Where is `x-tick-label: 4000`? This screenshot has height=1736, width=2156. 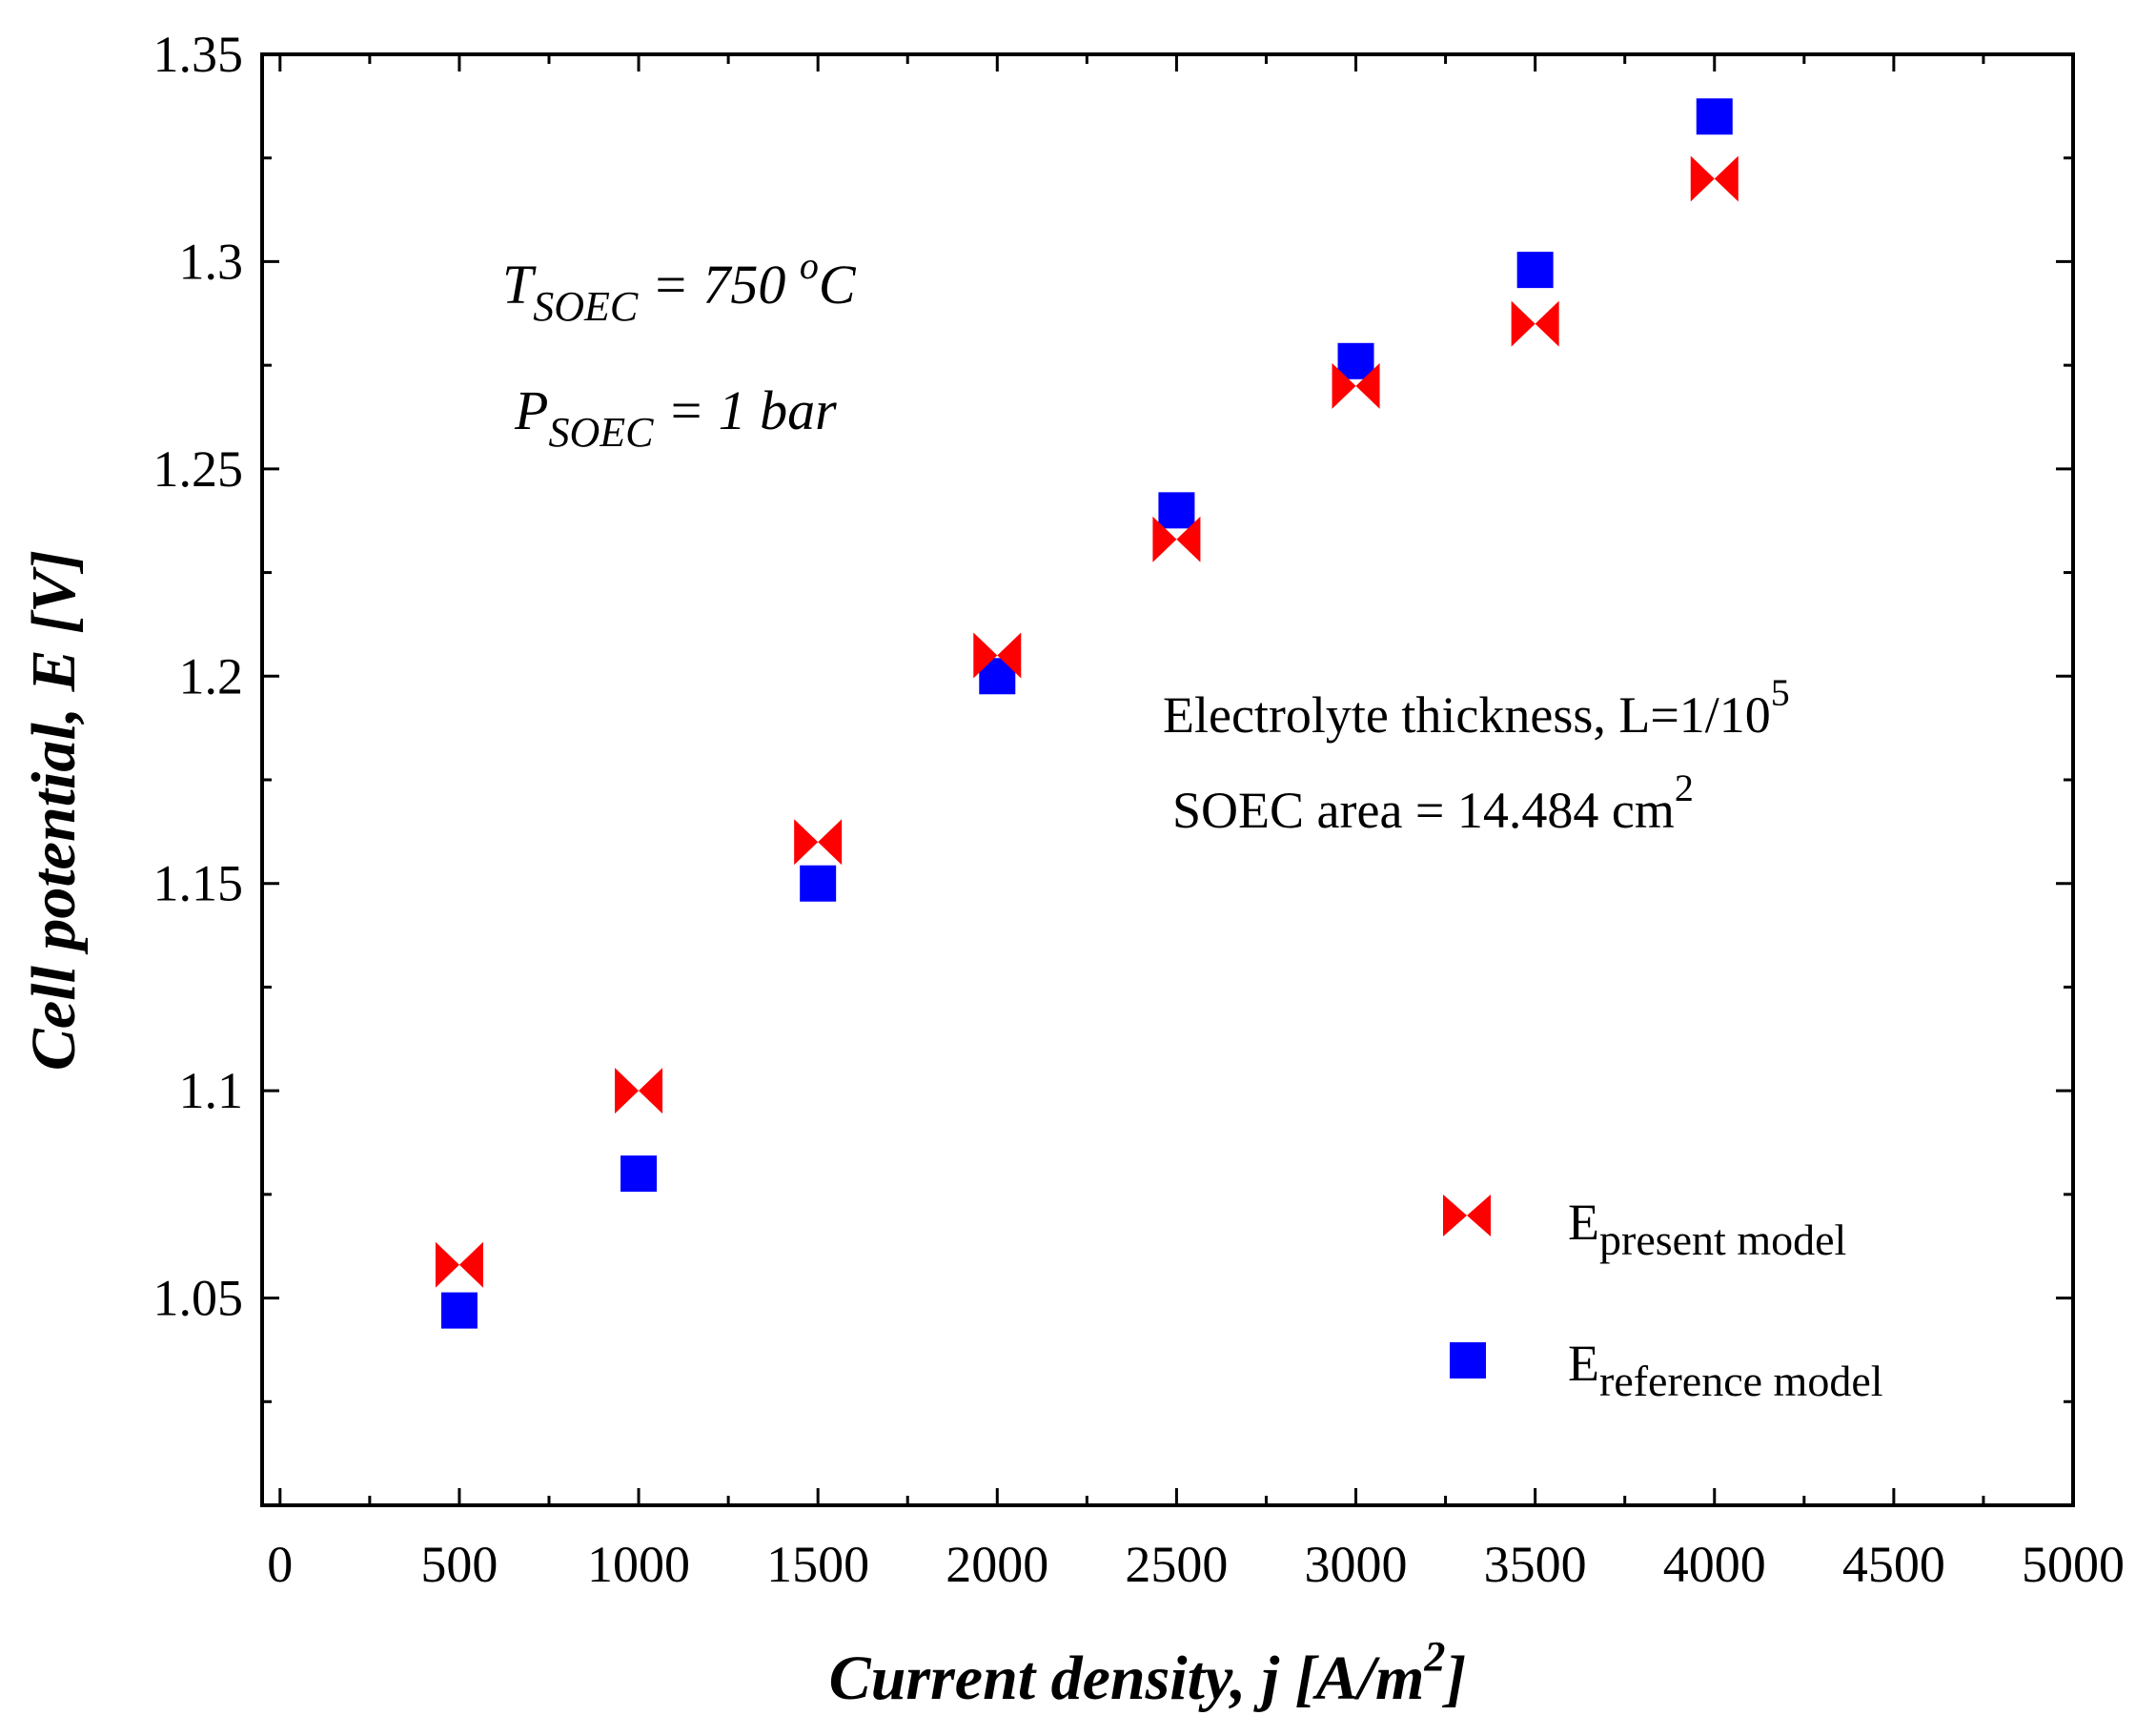 x-tick-label: 4000 is located at coordinates (1715, 1564).